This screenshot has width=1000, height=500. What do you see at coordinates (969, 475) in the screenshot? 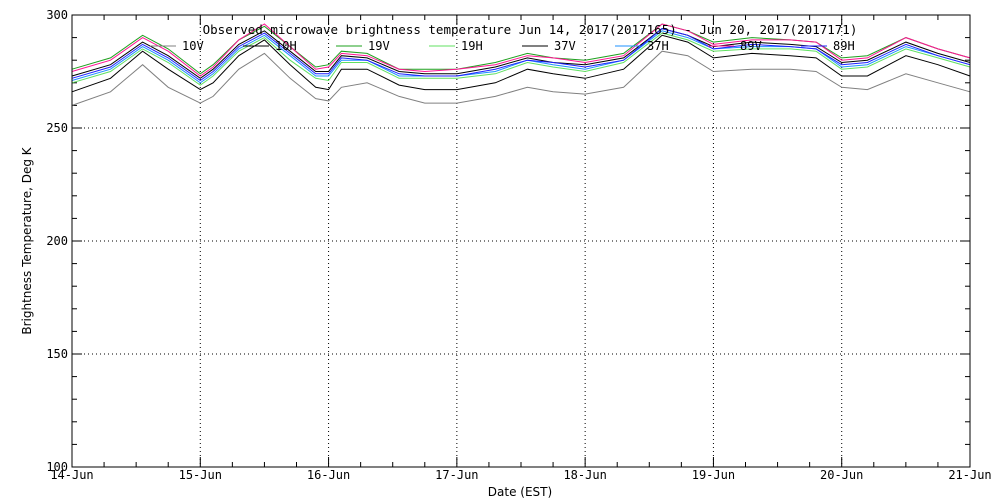
I see `x-tick-label: 21-Jun` at bounding box center [969, 475].